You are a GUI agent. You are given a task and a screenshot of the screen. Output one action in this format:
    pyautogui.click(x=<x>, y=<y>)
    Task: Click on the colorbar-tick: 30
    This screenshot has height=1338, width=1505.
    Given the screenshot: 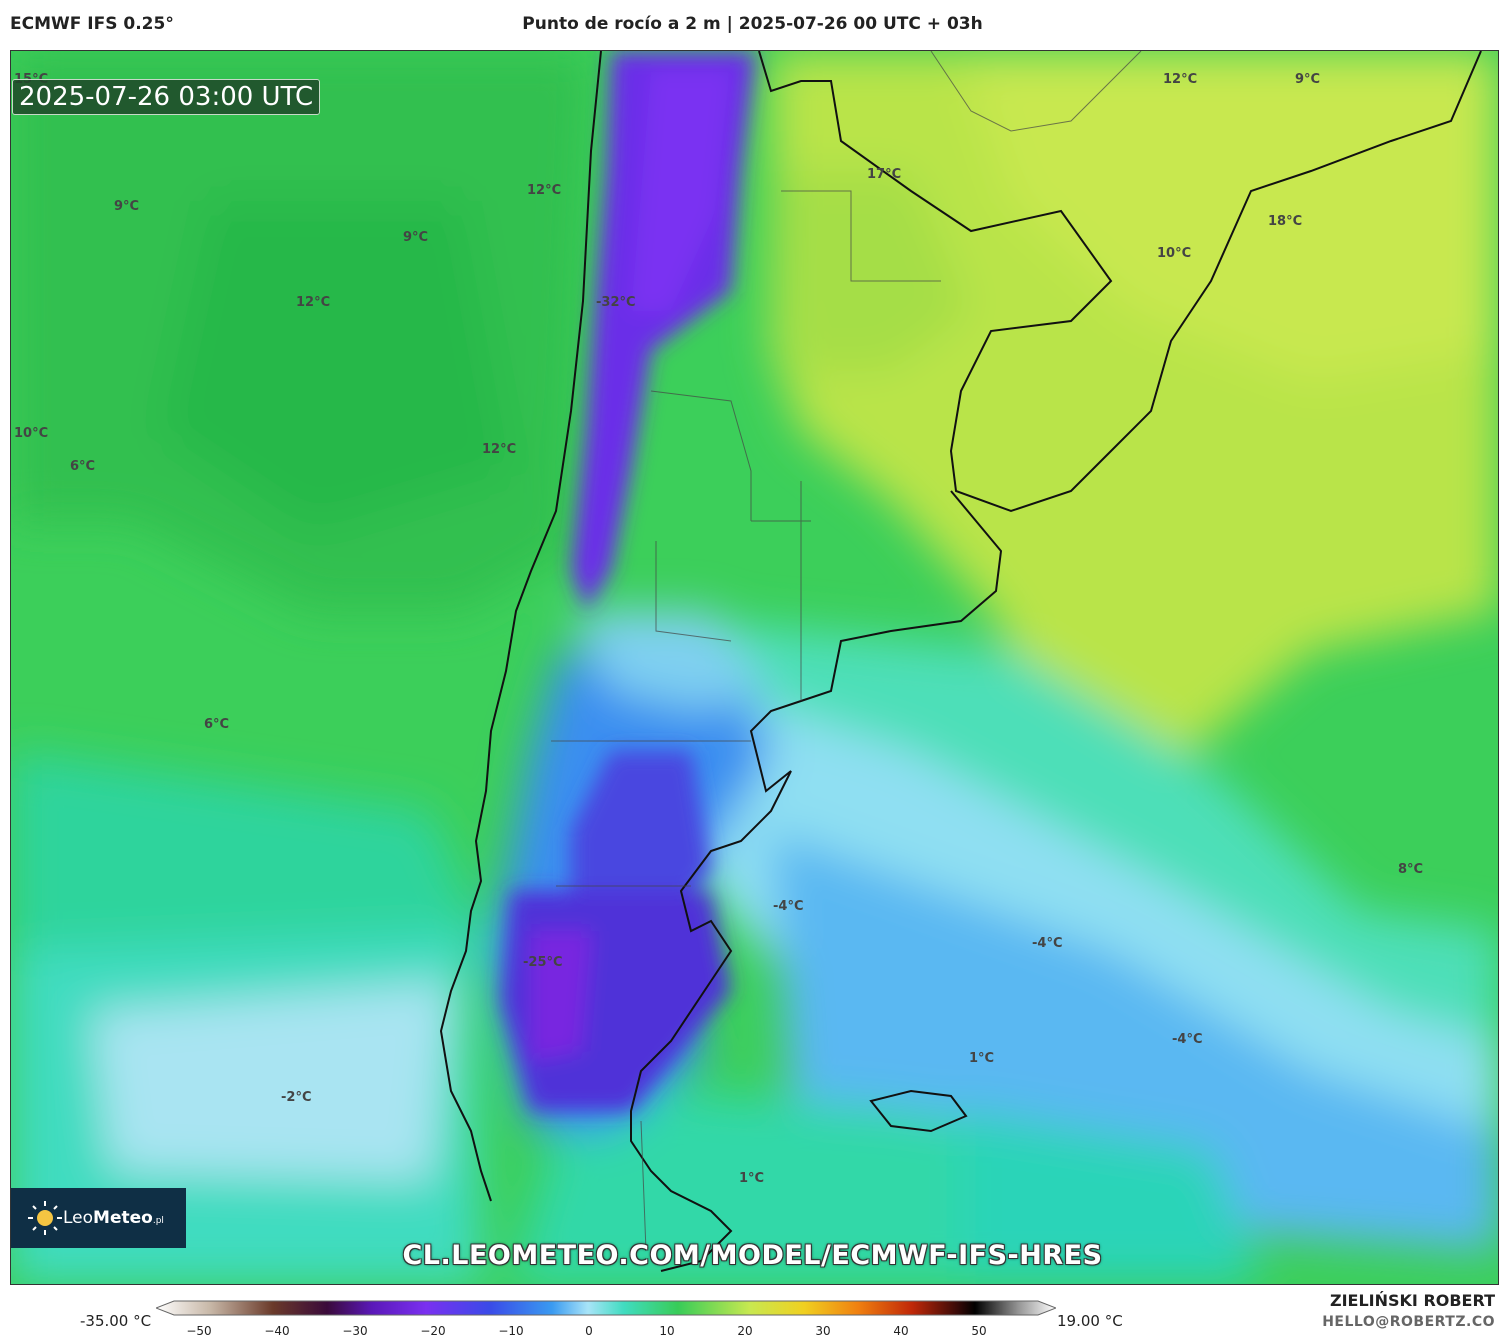 What is the action you would take?
    pyautogui.click(x=823, y=1331)
    